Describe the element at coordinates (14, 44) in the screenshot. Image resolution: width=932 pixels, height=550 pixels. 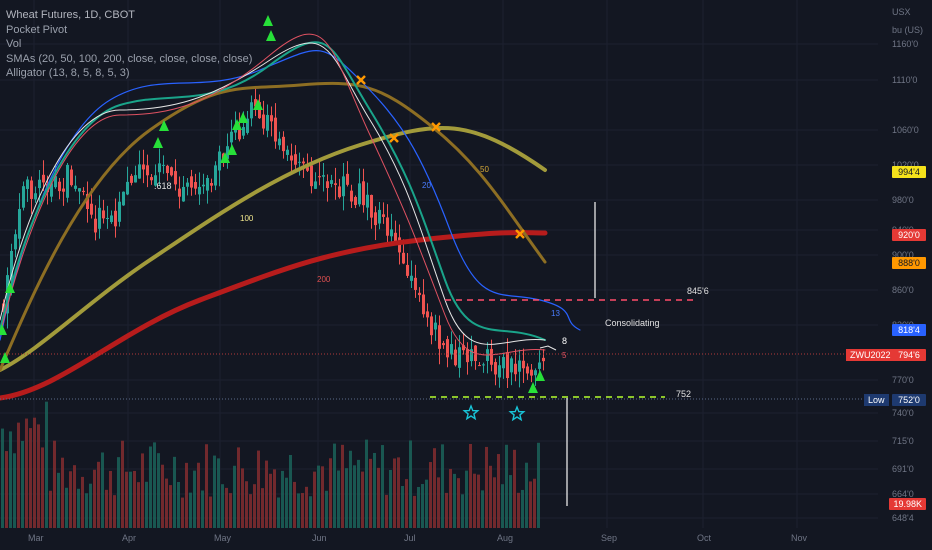
I see `legend-volume: Vol` at that location.